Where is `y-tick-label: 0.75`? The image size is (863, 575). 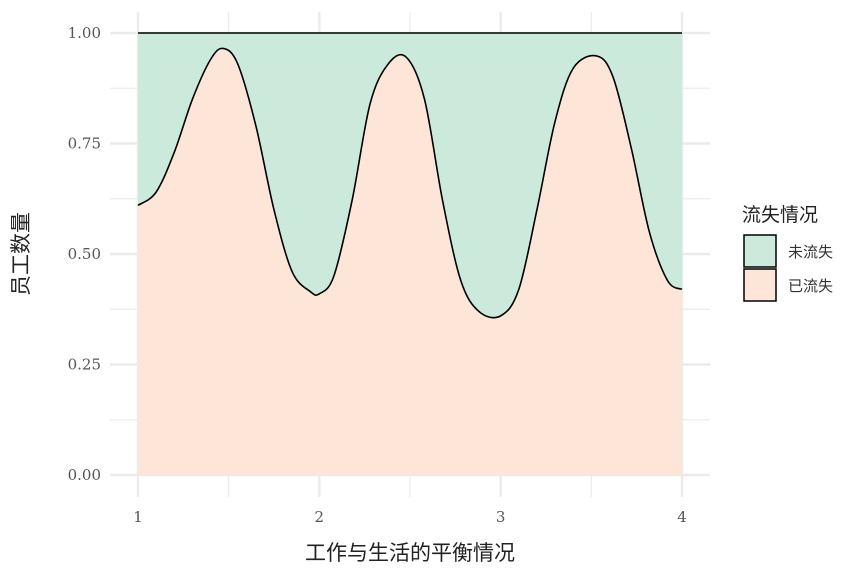 y-tick-label: 0.75 is located at coordinates (84, 144).